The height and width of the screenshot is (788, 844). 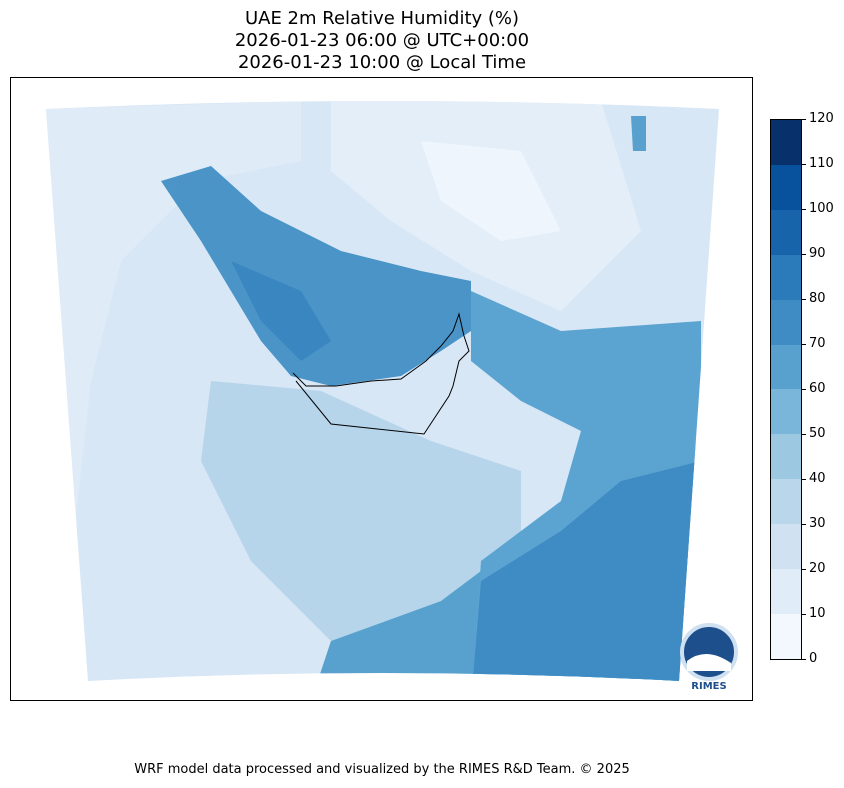 What do you see at coordinates (813, 658) in the screenshot?
I see `tick-label: 0` at bounding box center [813, 658].